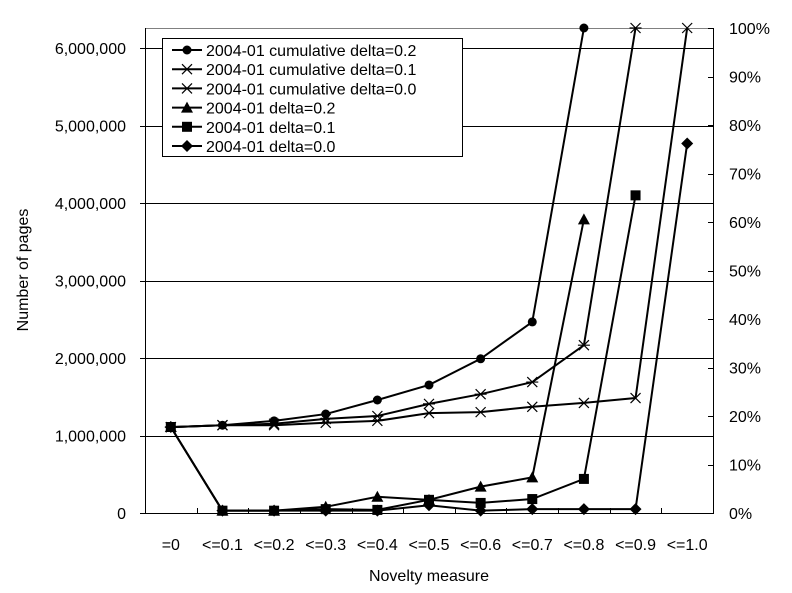 Image resolution: width=792 pixels, height=593 pixels. What do you see at coordinates (687, 545) in the screenshot?
I see `x-tick-label: <=1.0` at bounding box center [687, 545].